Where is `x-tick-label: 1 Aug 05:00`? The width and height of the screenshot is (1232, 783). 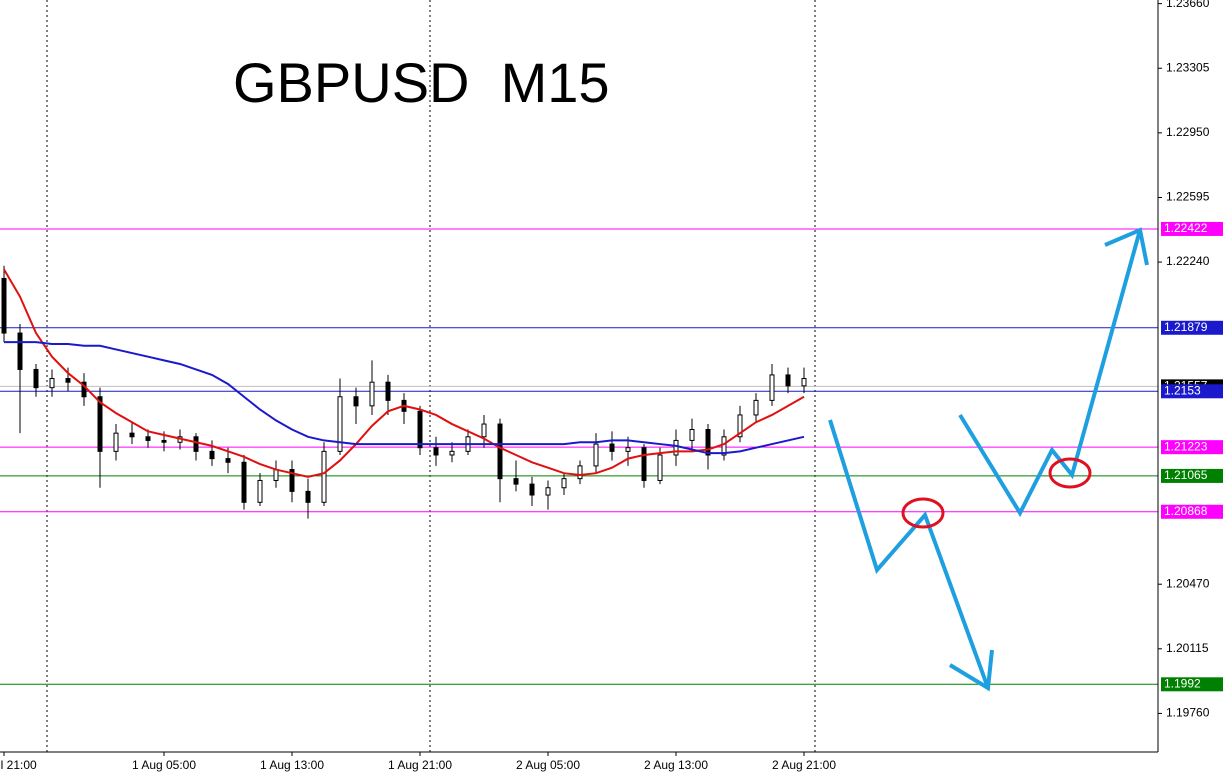 x-tick-label: 1 Aug 05:00 is located at coordinates (164, 765).